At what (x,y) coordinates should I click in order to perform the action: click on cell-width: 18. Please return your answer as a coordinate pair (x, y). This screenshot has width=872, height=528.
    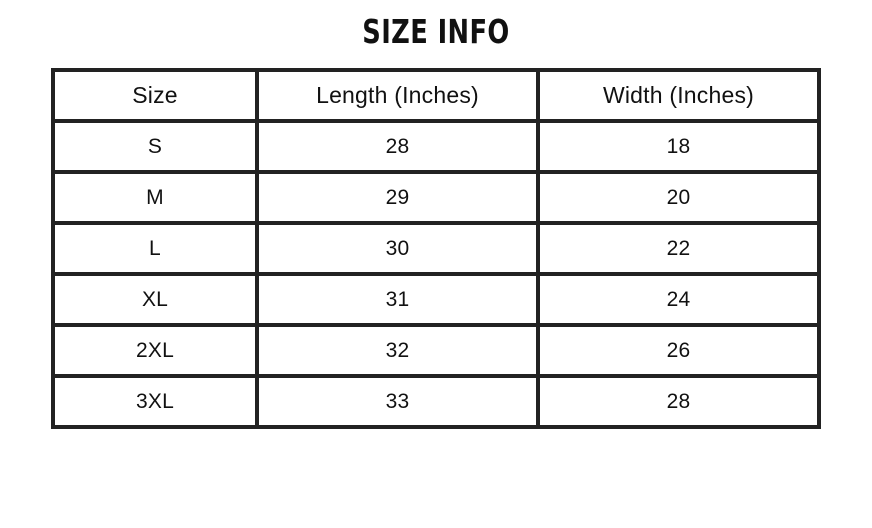
    Looking at the image, I should click on (678, 146).